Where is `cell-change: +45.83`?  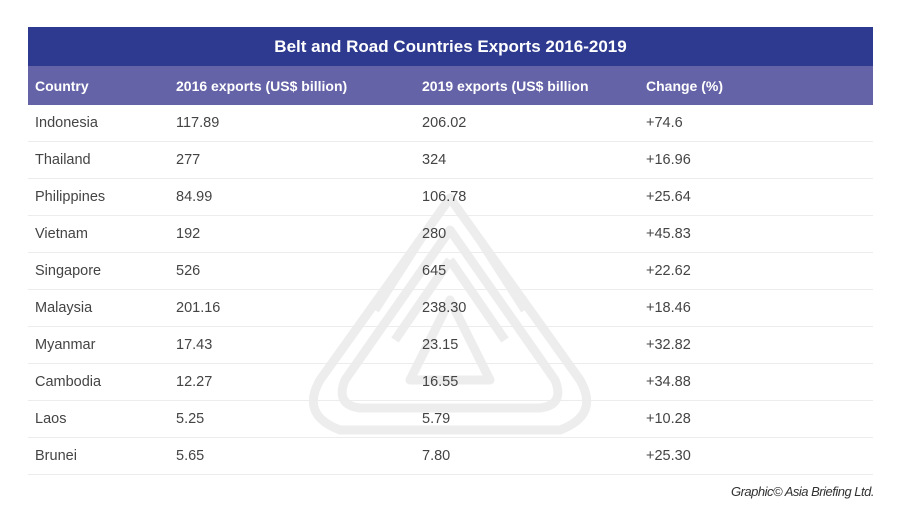
cell-change: +45.83 is located at coordinates (668, 234).